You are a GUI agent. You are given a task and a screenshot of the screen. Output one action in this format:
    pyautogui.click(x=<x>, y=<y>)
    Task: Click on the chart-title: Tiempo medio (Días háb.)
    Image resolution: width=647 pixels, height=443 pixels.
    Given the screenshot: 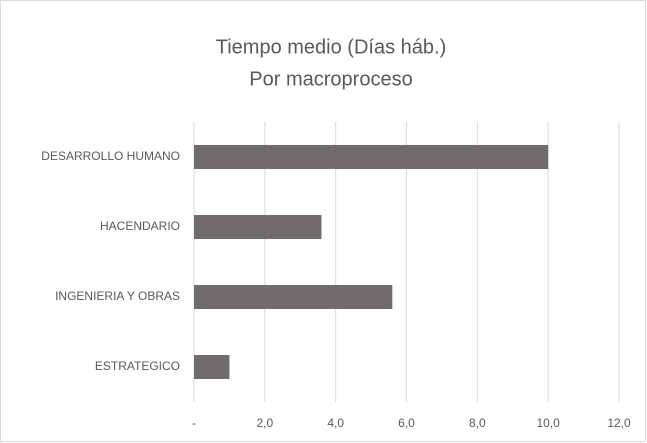 What is the action you would take?
    pyautogui.click(x=331, y=47)
    